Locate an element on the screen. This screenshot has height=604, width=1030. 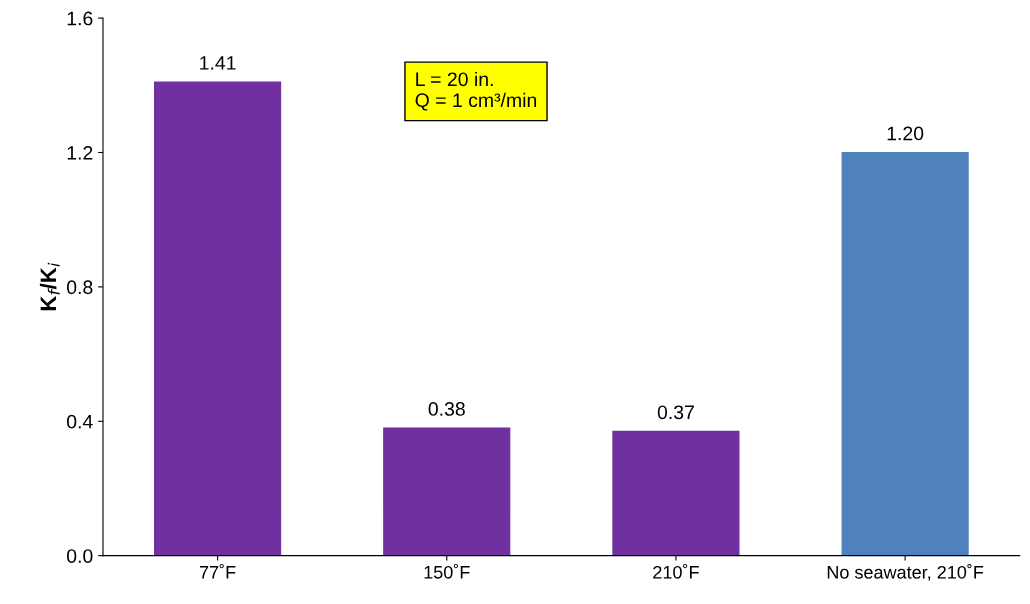
data-label: 1.41 is located at coordinates (218, 63).